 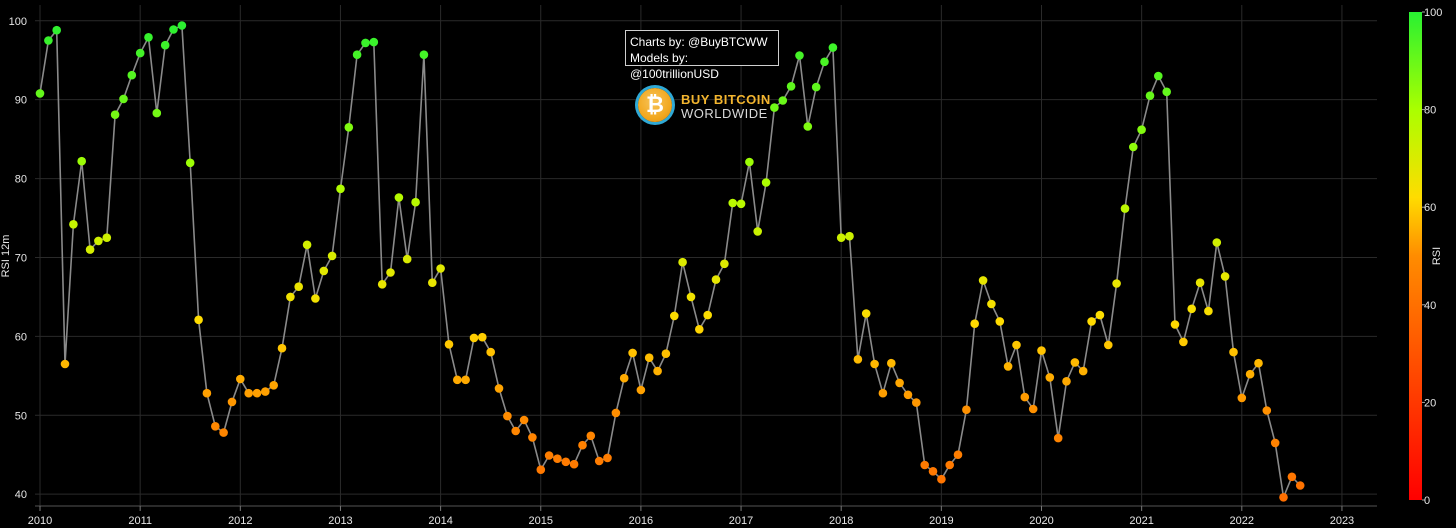 I want to click on colorbar-tick-label: 40, so click(x=1430, y=306).